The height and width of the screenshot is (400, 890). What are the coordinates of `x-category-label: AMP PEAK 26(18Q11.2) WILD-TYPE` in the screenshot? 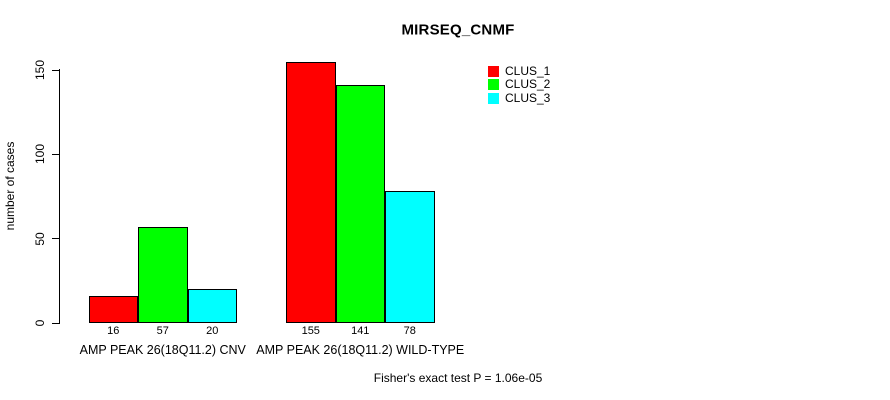 It's located at (360, 350).